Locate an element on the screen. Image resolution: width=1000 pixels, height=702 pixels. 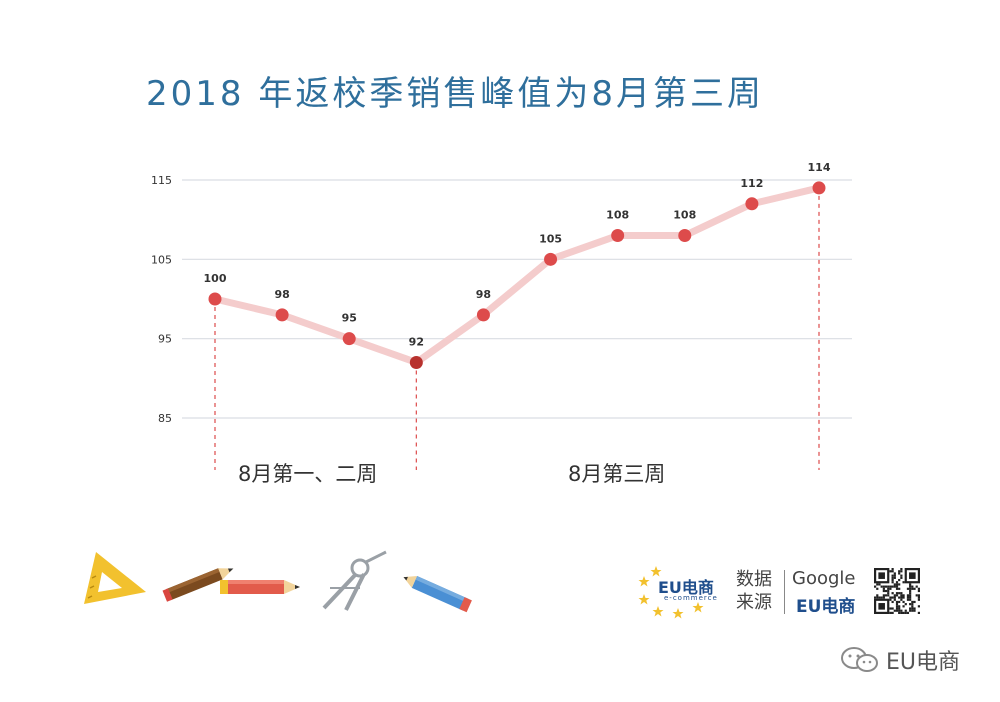
data-label: 92 is located at coordinates (416, 341).